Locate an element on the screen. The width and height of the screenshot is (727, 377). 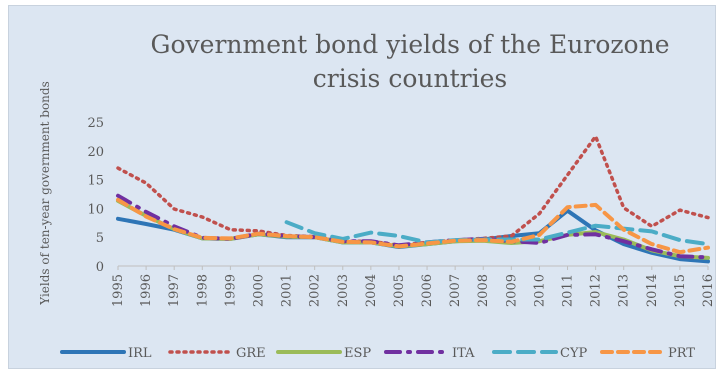
legend-label-cyp: CYP is located at coordinates (574, 353).